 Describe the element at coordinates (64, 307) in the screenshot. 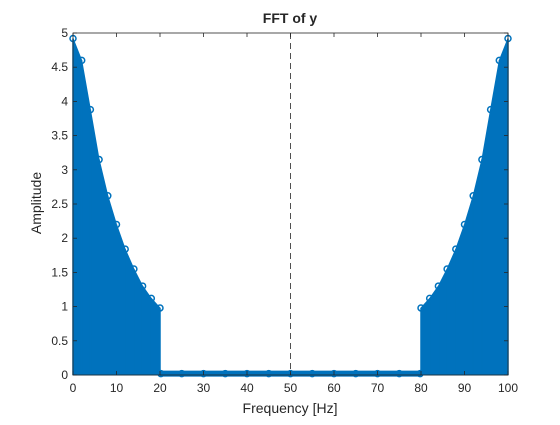

I see `y-tick-label-2: 1` at that location.